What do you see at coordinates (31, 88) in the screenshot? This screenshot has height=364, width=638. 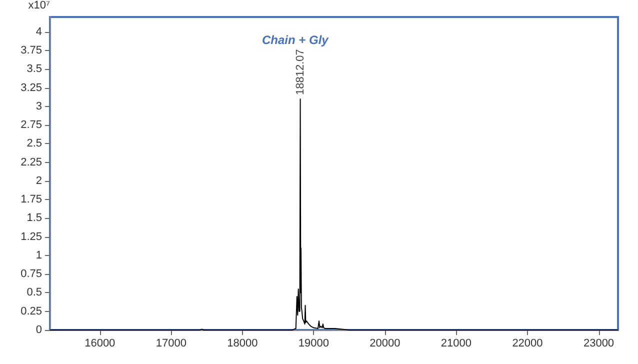 I see `y-tick-label: 3.25` at bounding box center [31, 88].